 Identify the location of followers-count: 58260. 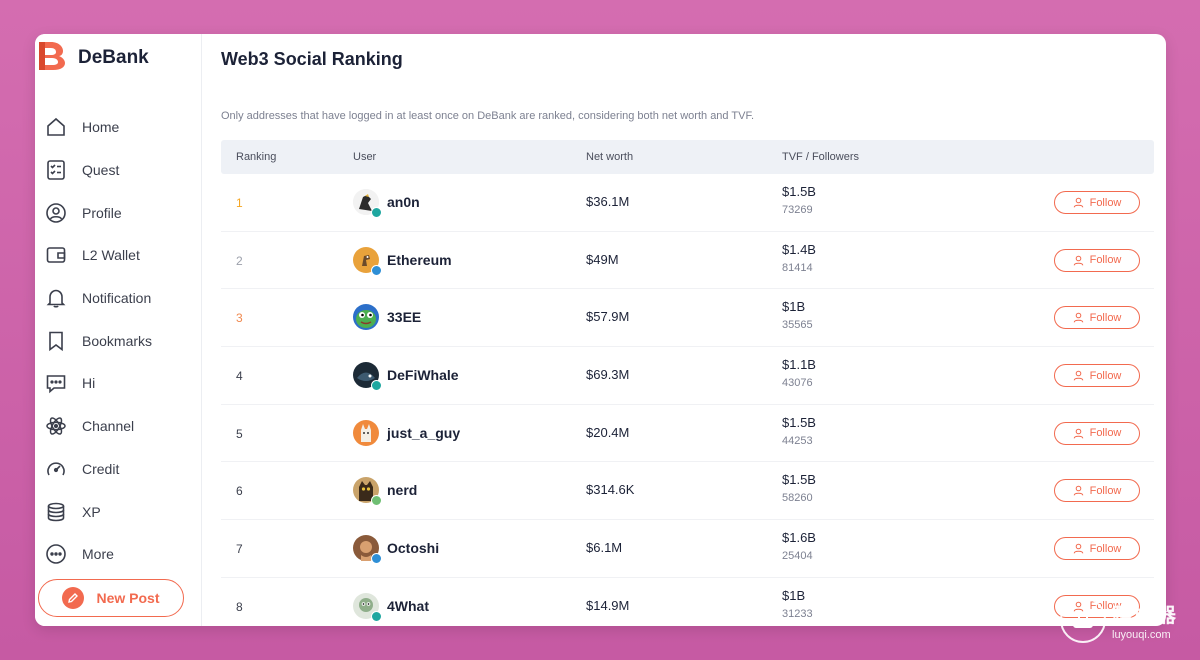
(797, 498).